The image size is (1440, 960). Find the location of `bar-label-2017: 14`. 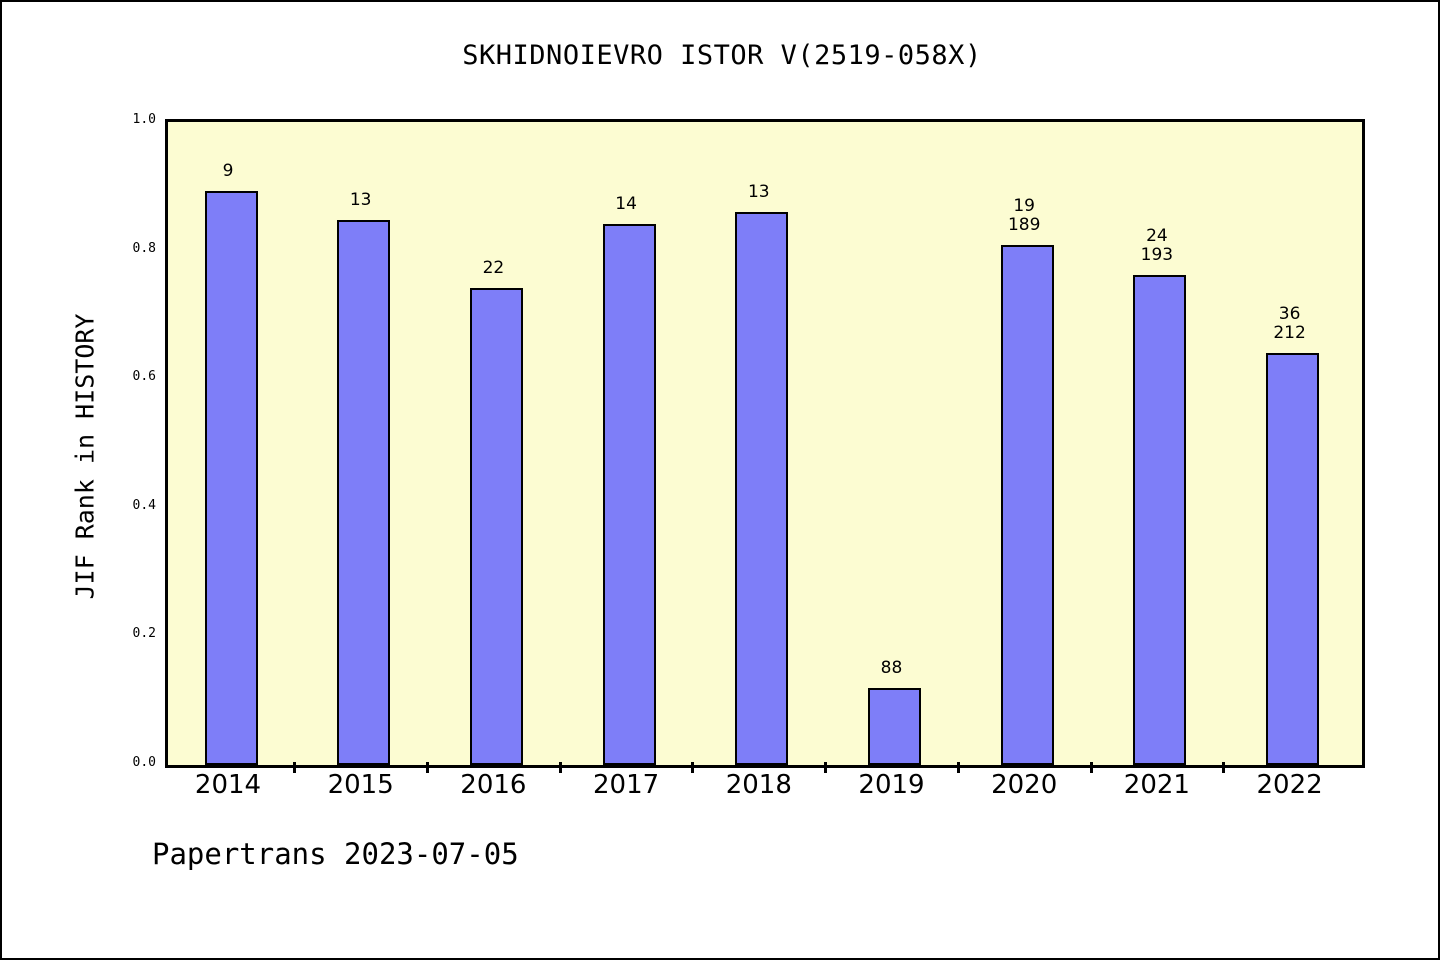

bar-label-2017: 14 is located at coordinates (626, 204).